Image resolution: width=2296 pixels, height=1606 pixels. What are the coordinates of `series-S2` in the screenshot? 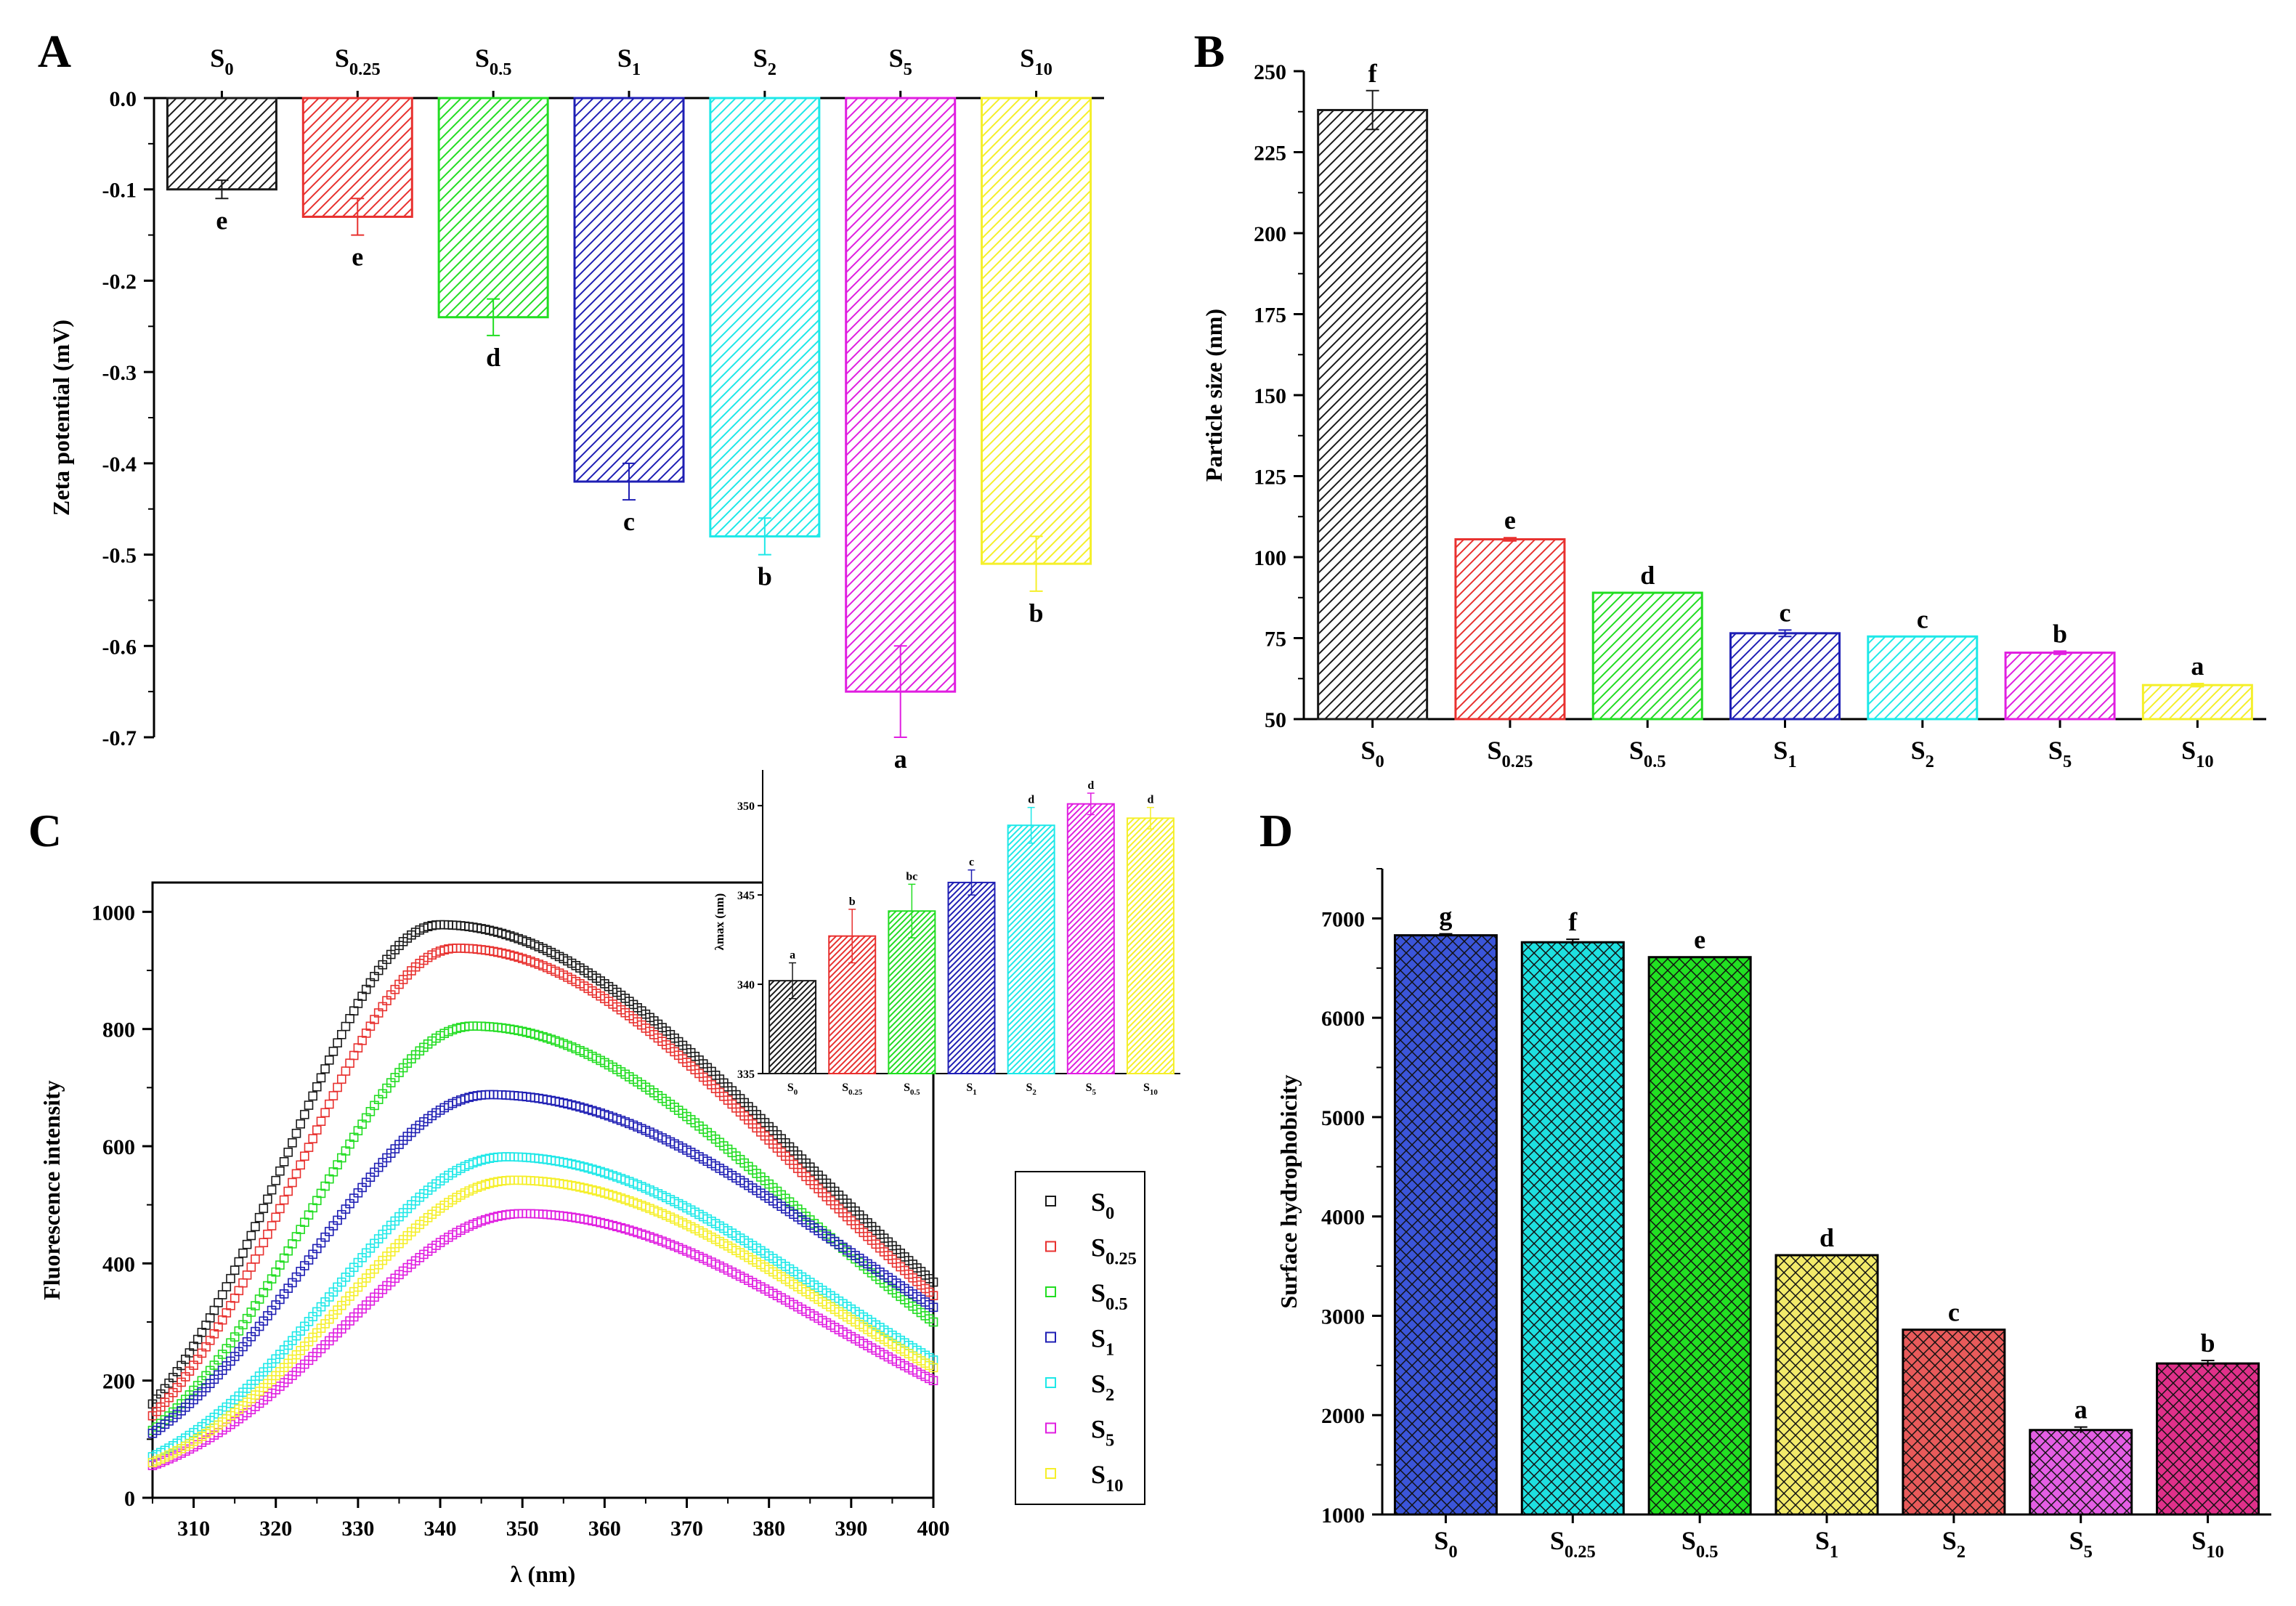 It's located at (543, 1306).